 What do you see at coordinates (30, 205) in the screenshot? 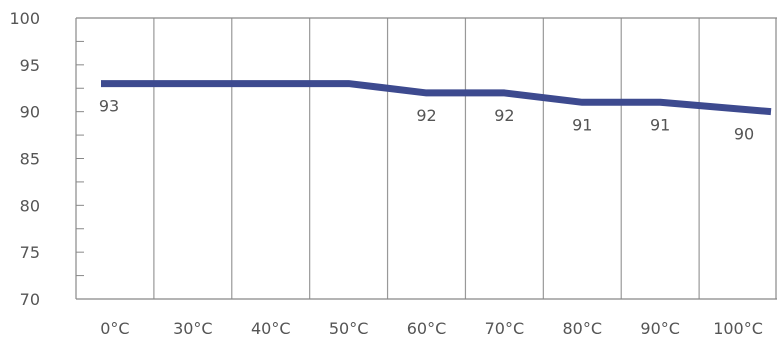
I see `y-tick-label: 80` at bounding box center [30, 205].